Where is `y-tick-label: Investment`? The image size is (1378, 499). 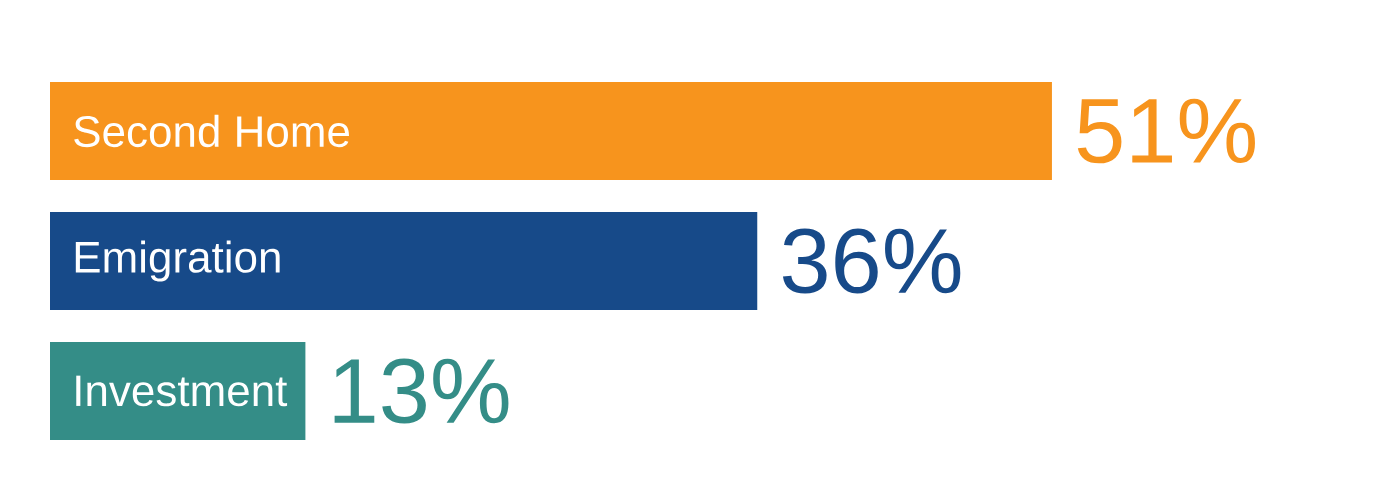 y-tick-label: Investment is located at coordinates (182, 391).